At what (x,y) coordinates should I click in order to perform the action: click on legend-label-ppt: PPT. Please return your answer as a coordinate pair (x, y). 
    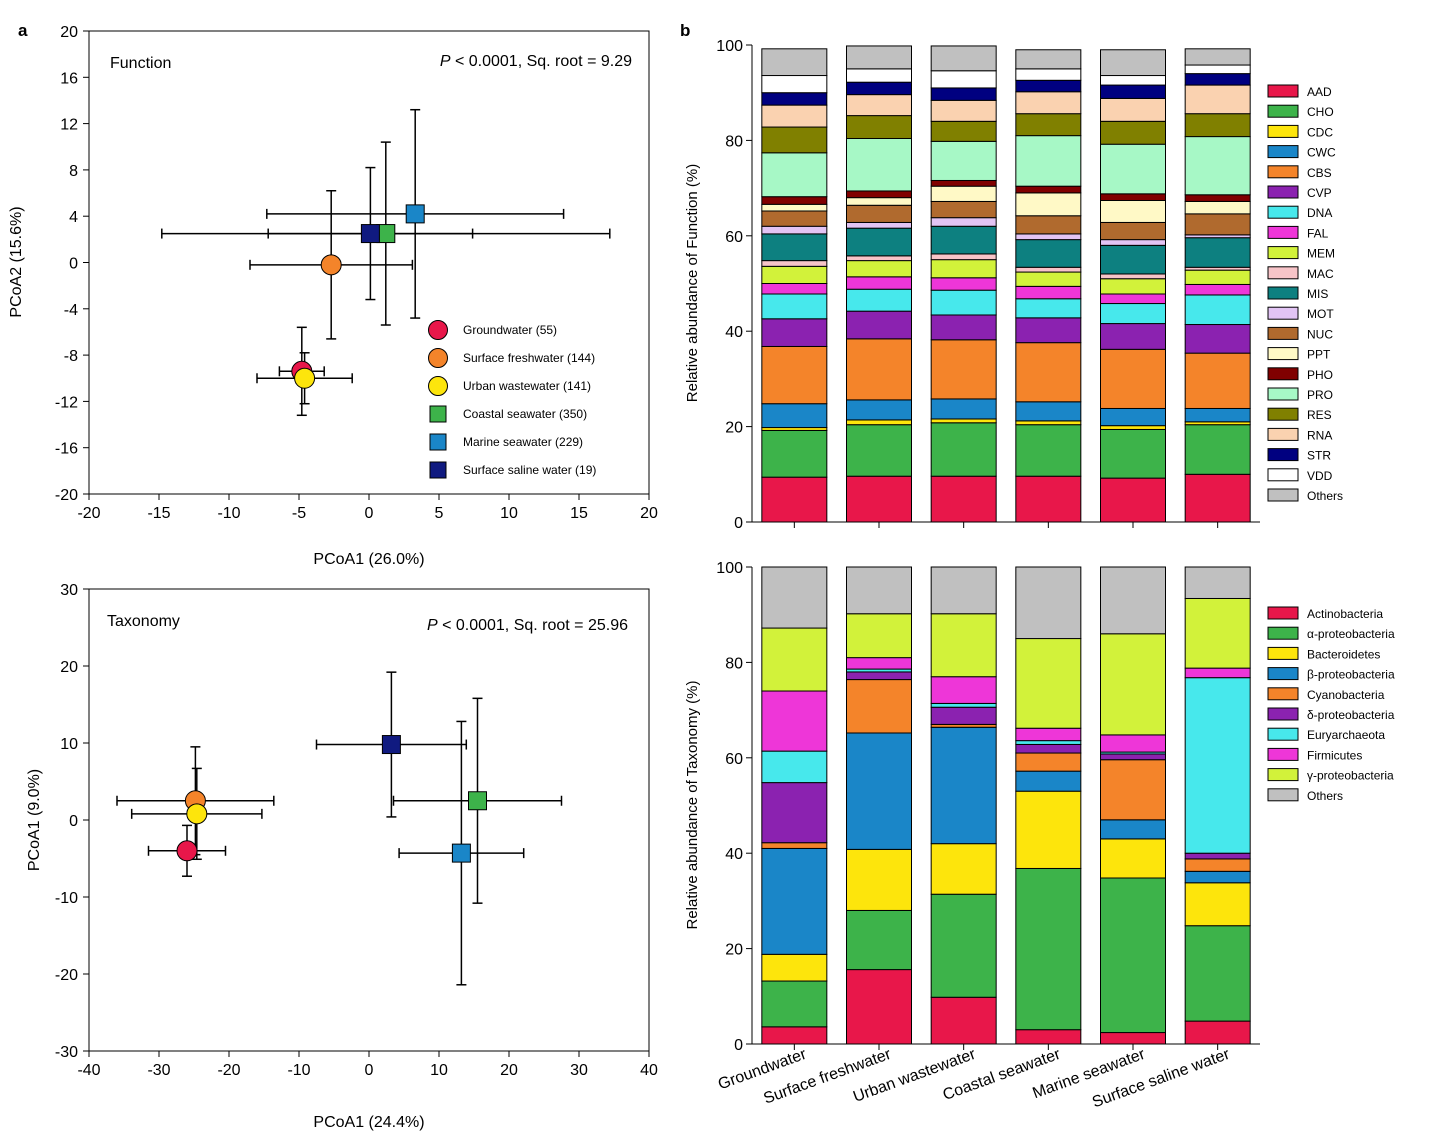
    Looking at the image, I should click on (1319, 355).